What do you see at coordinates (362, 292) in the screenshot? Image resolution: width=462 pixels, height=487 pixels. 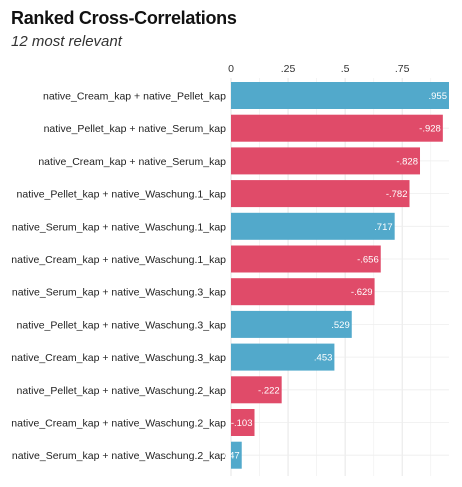 I see `value-label: -.629` at bounding box center [362, 292].